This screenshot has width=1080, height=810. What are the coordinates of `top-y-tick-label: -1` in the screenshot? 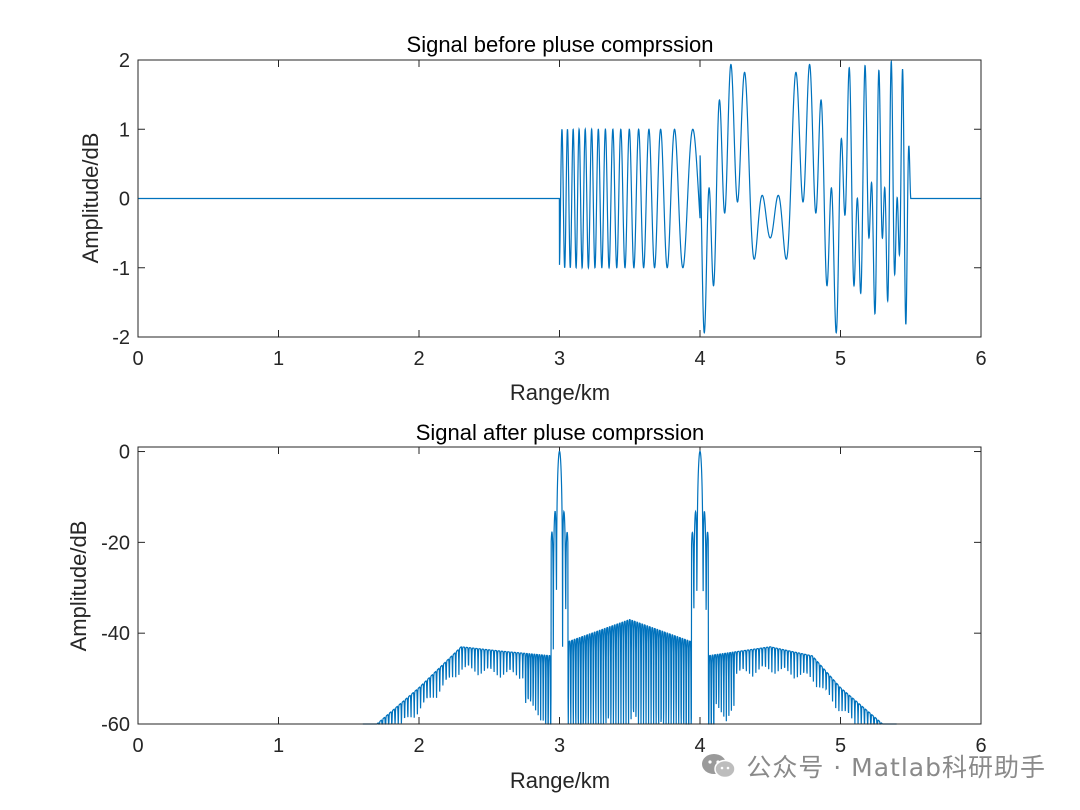 It's located at (121, 269).